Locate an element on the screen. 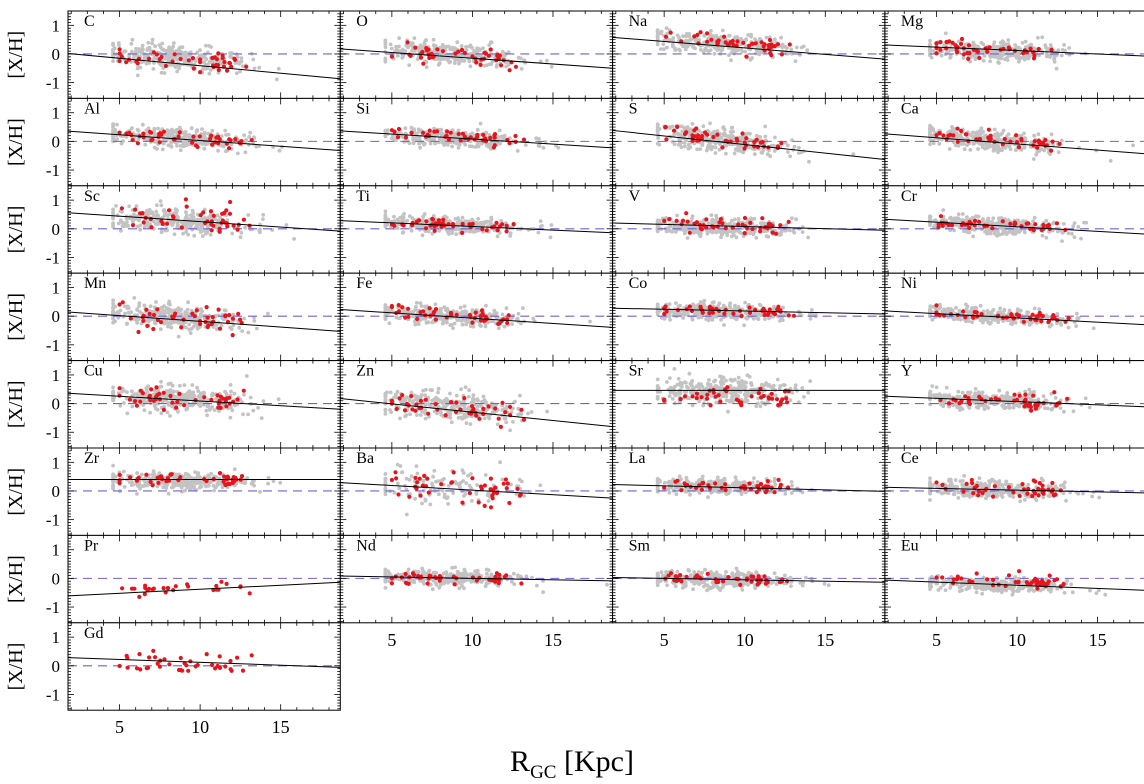 Image resolution: width=1144 pixels, height=784 pixels. panel-o: O is located at coordinates (476, 54).